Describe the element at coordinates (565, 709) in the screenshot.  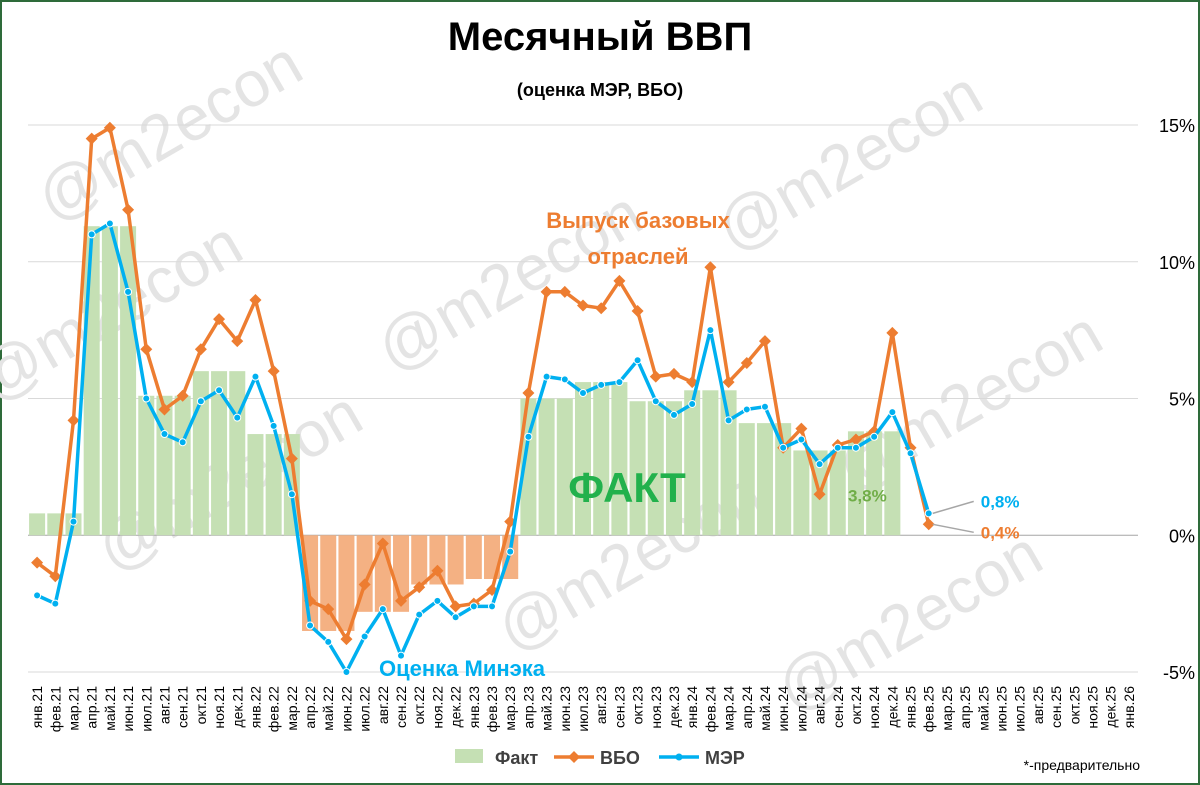
I see `x-tick-label: июн.23` at that location.